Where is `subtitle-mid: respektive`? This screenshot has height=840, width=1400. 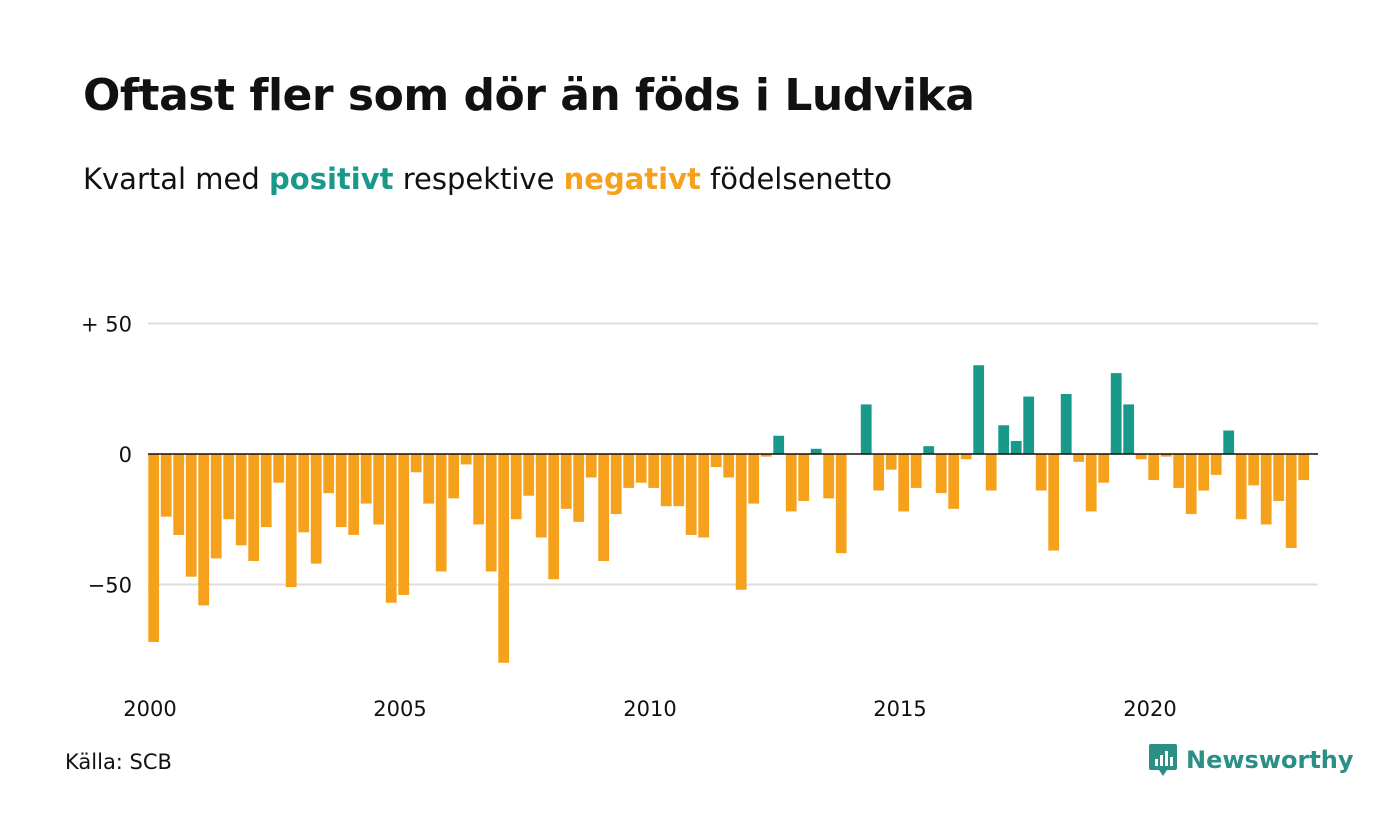 subtitle-mid: respektive is located at coordinates (478, 179).